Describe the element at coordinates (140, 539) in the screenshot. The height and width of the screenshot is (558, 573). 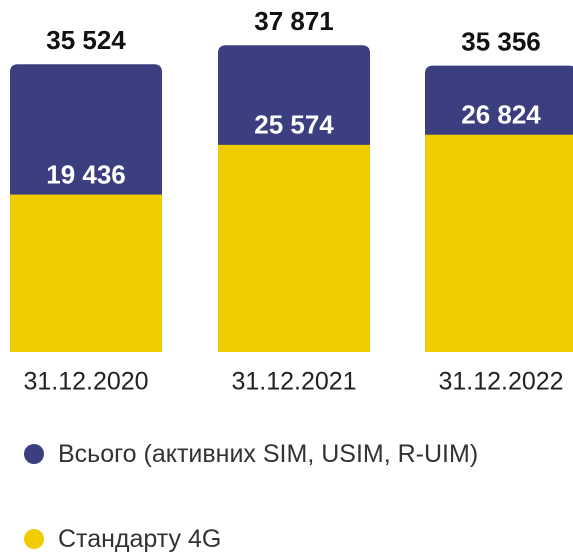
I see `legend-label: Стандарту 4G` at that location.